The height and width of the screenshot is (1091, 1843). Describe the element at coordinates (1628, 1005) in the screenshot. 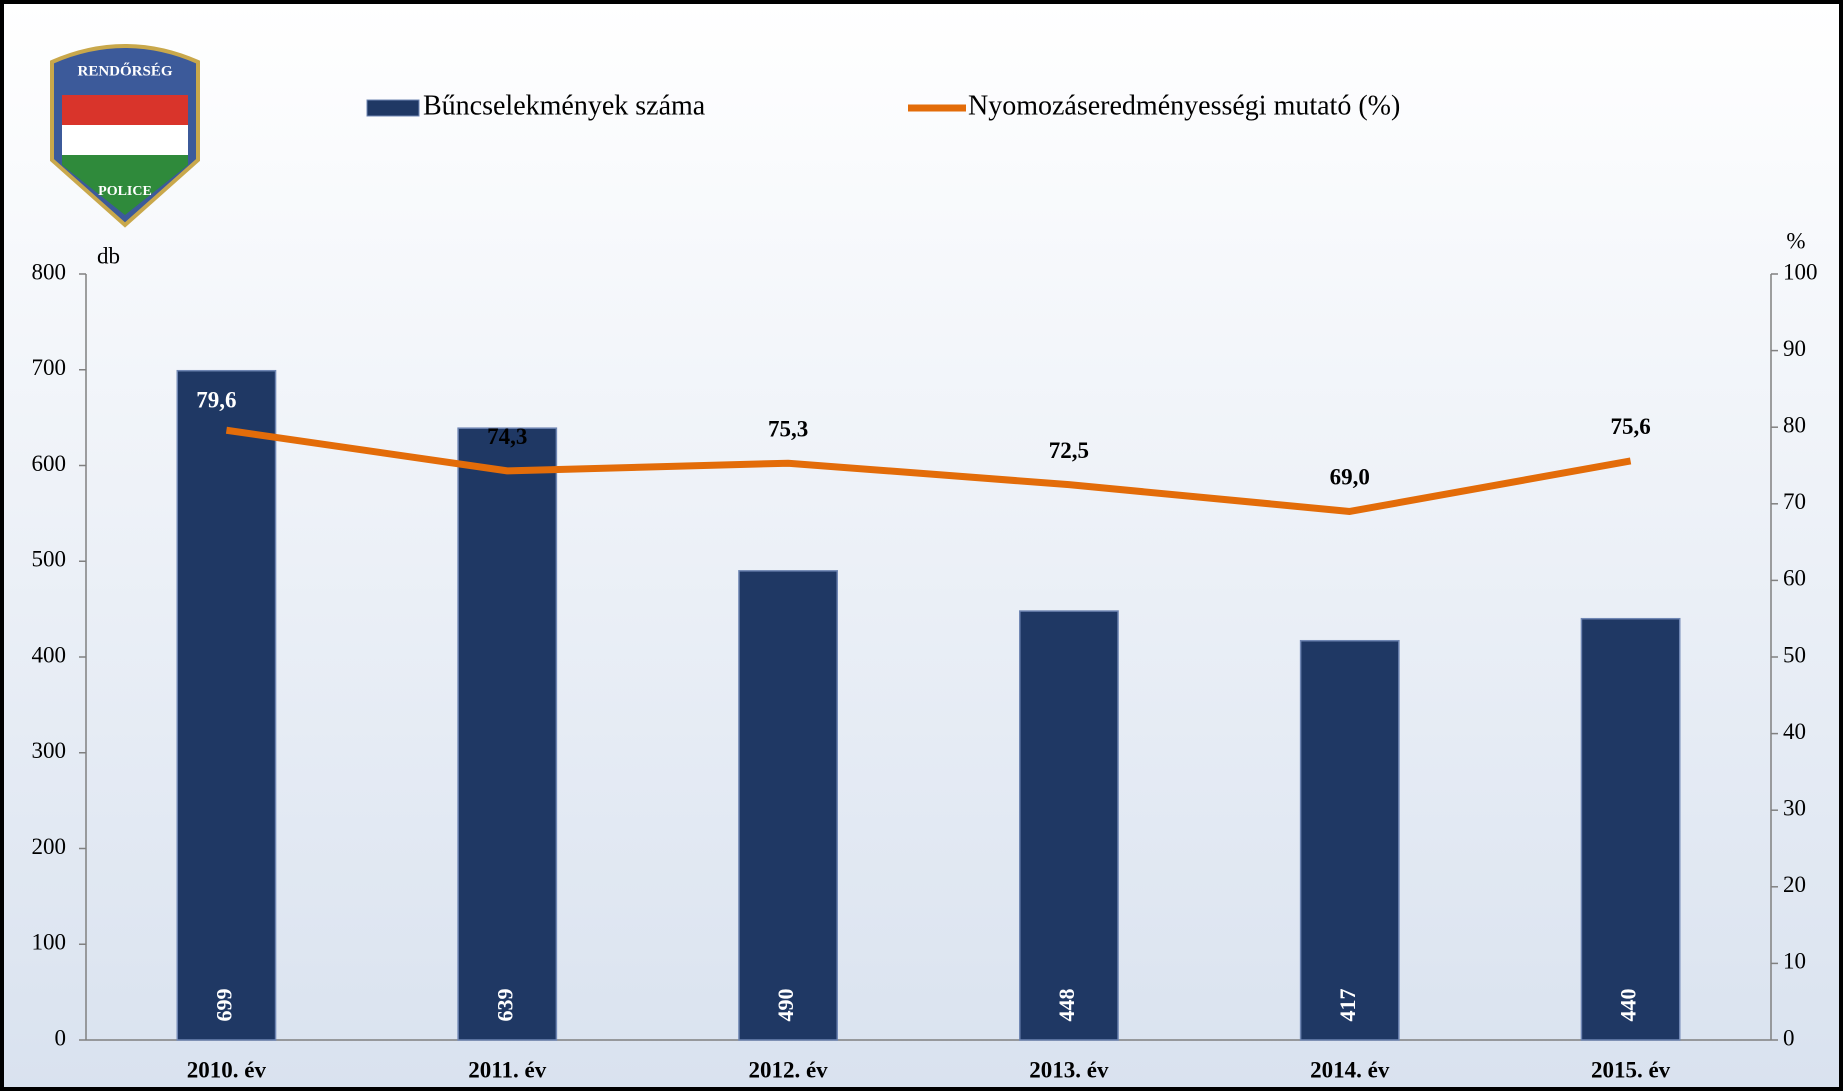

I see `bar-value-label: 440` at that location.